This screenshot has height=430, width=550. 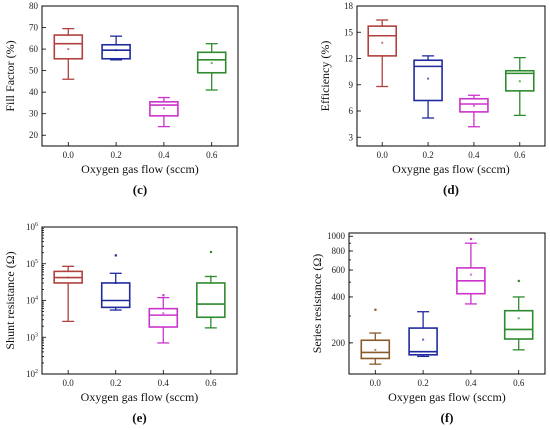 What do you see at coordinates (339, 297) in the screenshot?
I see `y-tick-label: 400` at bounding box center [339, 297].